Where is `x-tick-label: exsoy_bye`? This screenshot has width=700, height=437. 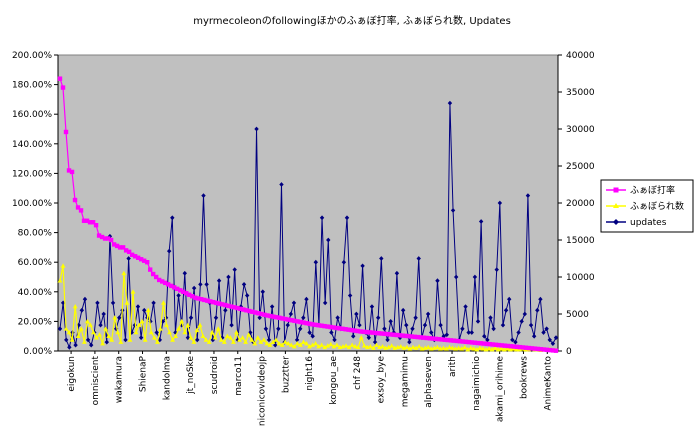
x-tick-label: exsoy_bye is located at coordinates (382, 380).